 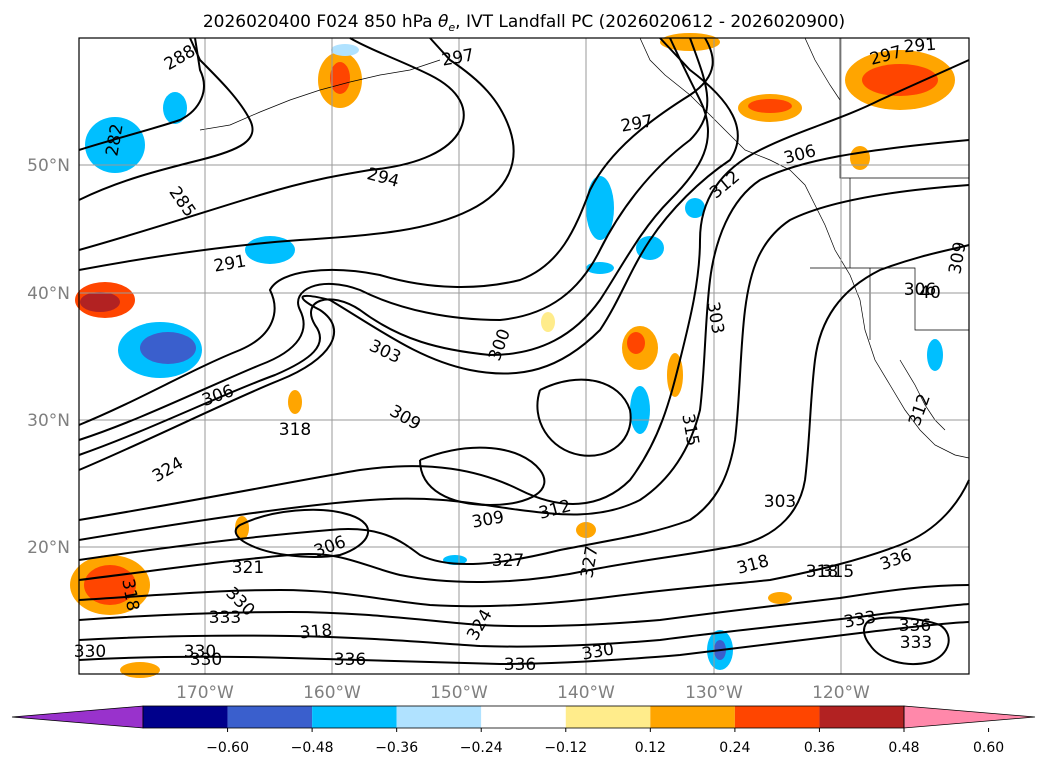 What do you see at coordinates (734, 748) in the screenshot?
I see `colorbar-tick-label: 0.24` at bounding box center [734, 748].